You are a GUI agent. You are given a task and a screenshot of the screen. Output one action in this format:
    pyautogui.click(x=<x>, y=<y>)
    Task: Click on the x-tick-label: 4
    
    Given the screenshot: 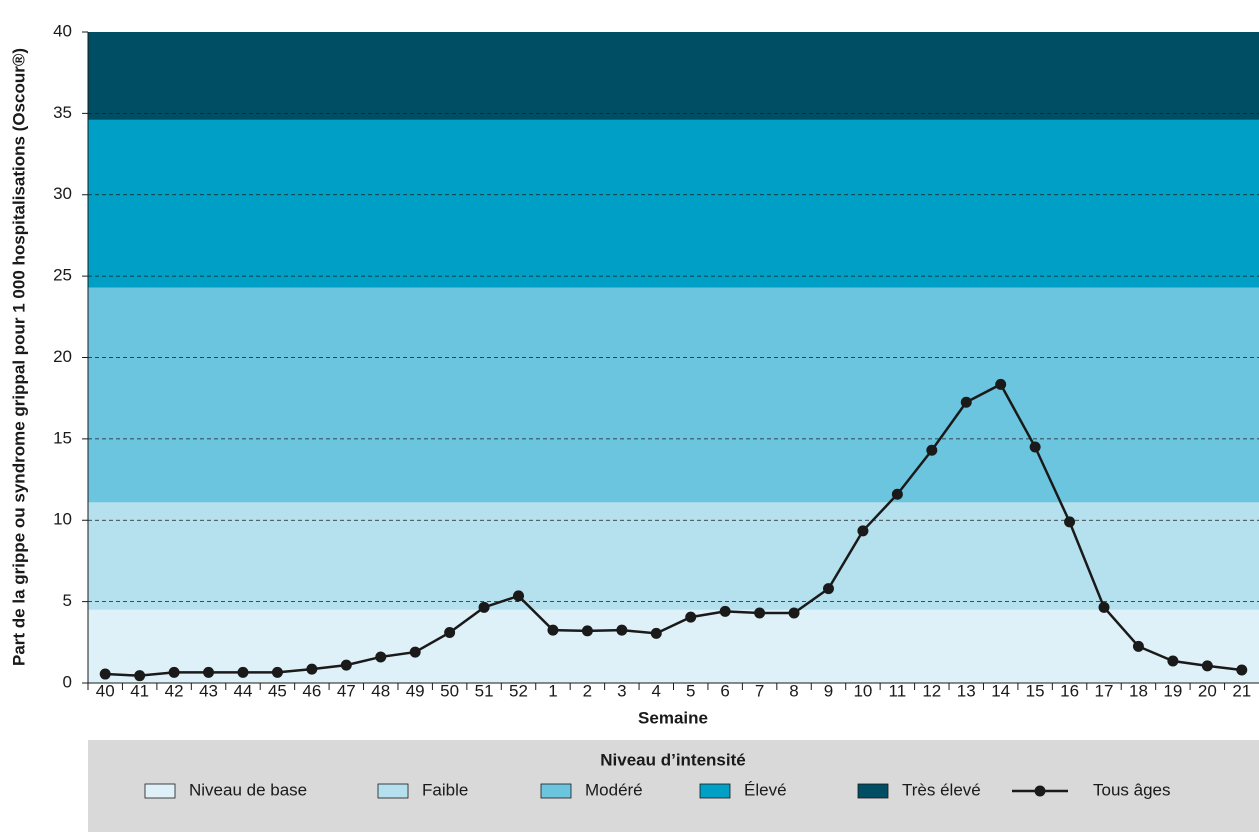 What is the action you would take?
    pyautogui.click(x=656, y=690)
    